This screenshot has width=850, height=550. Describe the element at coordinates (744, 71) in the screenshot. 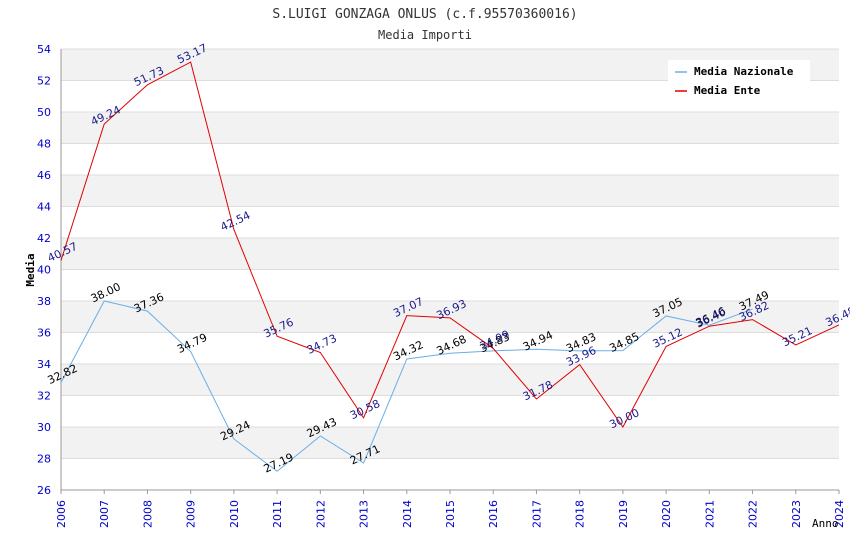

I see `legend-entry-media-nazionale: Media Nazionale` at that location.